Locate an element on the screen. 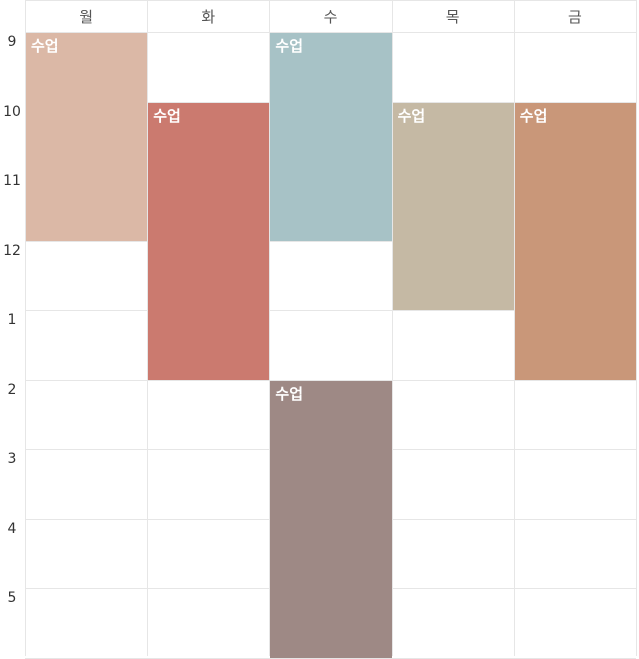  time-label: 2 is located at coordinates (12, 389).